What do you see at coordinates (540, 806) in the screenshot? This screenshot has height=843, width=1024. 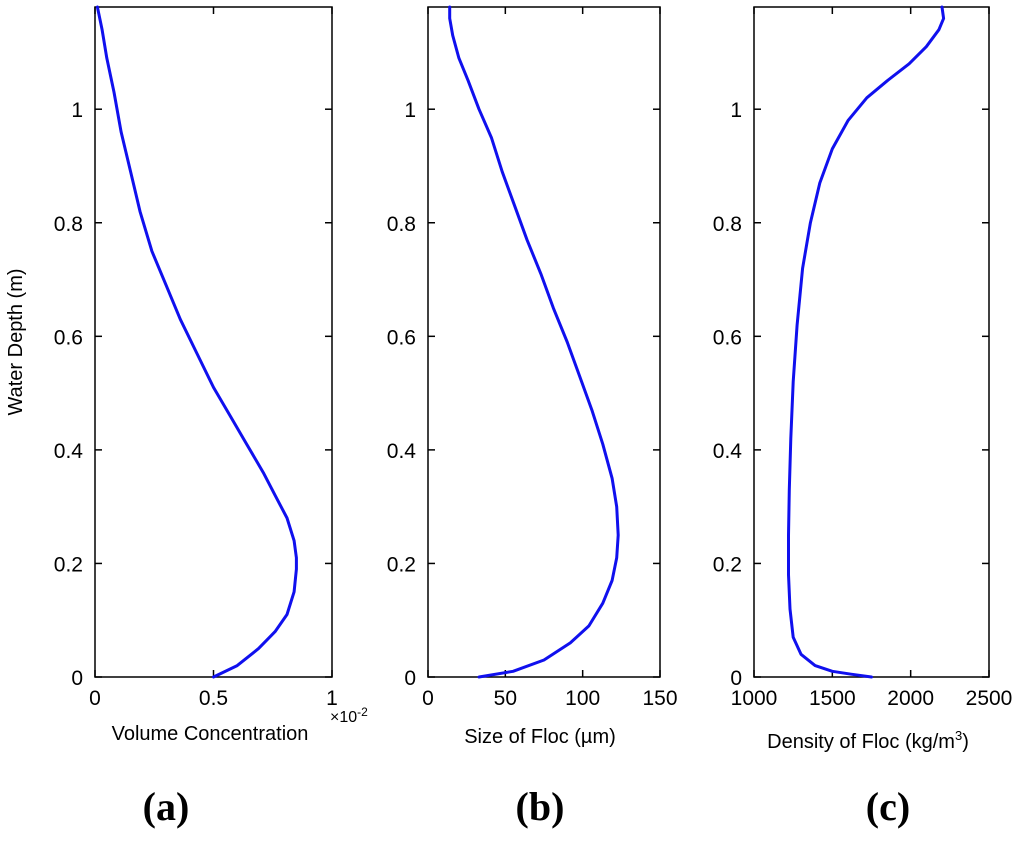 I see `panel-label-b: (b)` at bounding box center [540, 806].